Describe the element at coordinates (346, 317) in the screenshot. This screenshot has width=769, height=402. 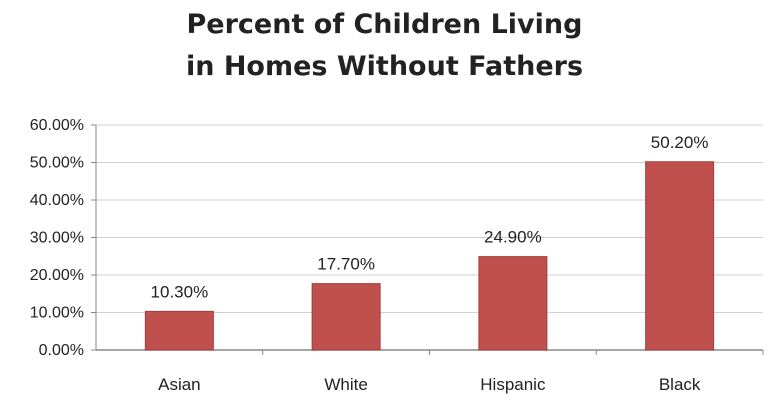
I see `bar-white` at that location.